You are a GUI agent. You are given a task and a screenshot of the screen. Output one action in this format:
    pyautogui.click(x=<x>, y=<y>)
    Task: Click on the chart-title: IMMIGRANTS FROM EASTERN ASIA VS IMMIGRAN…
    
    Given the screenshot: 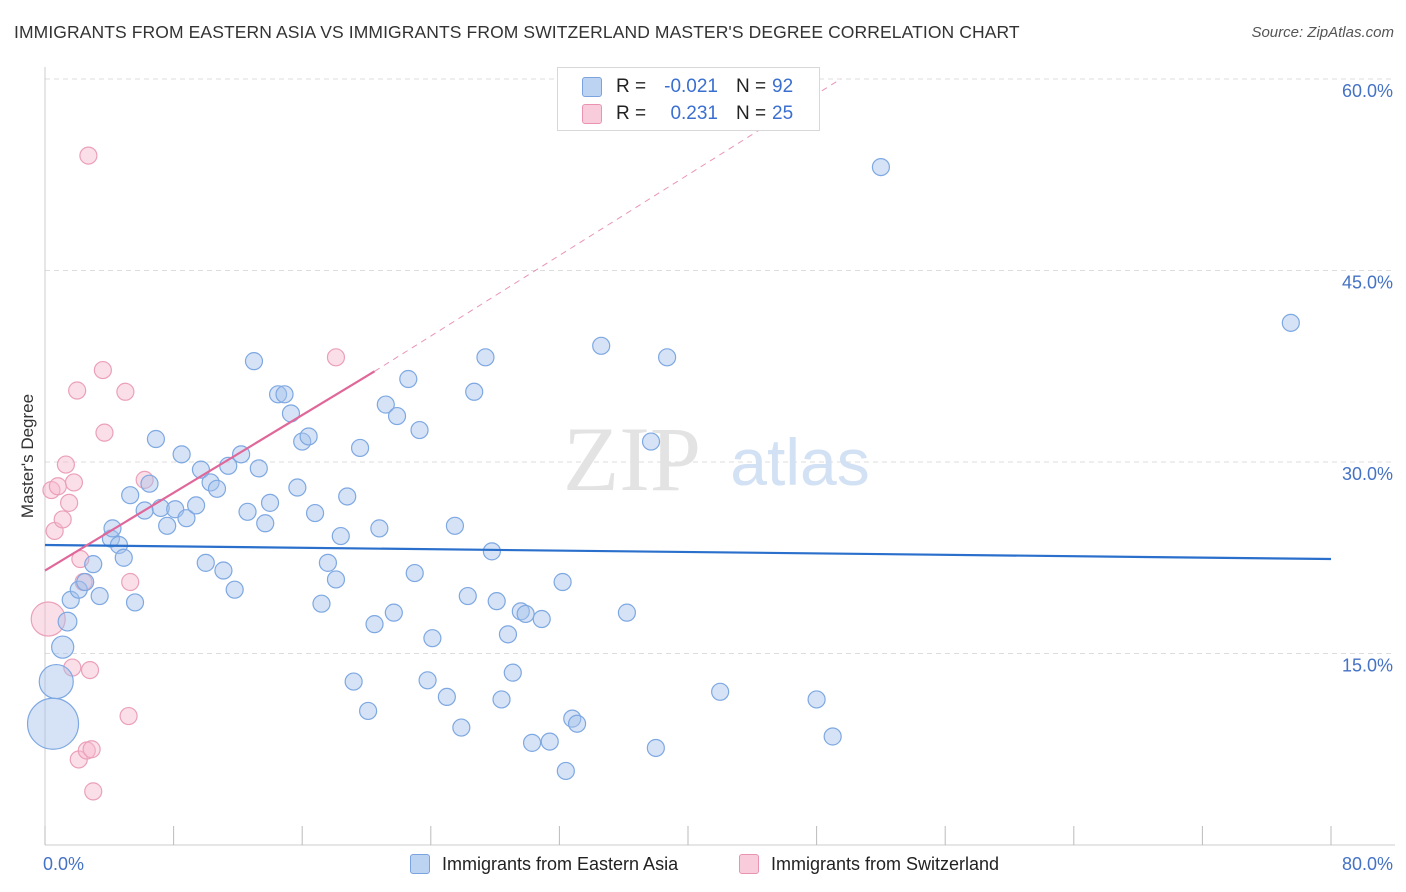 What is the action you would take?
    pyautogui.click(x=517, y=32)
    